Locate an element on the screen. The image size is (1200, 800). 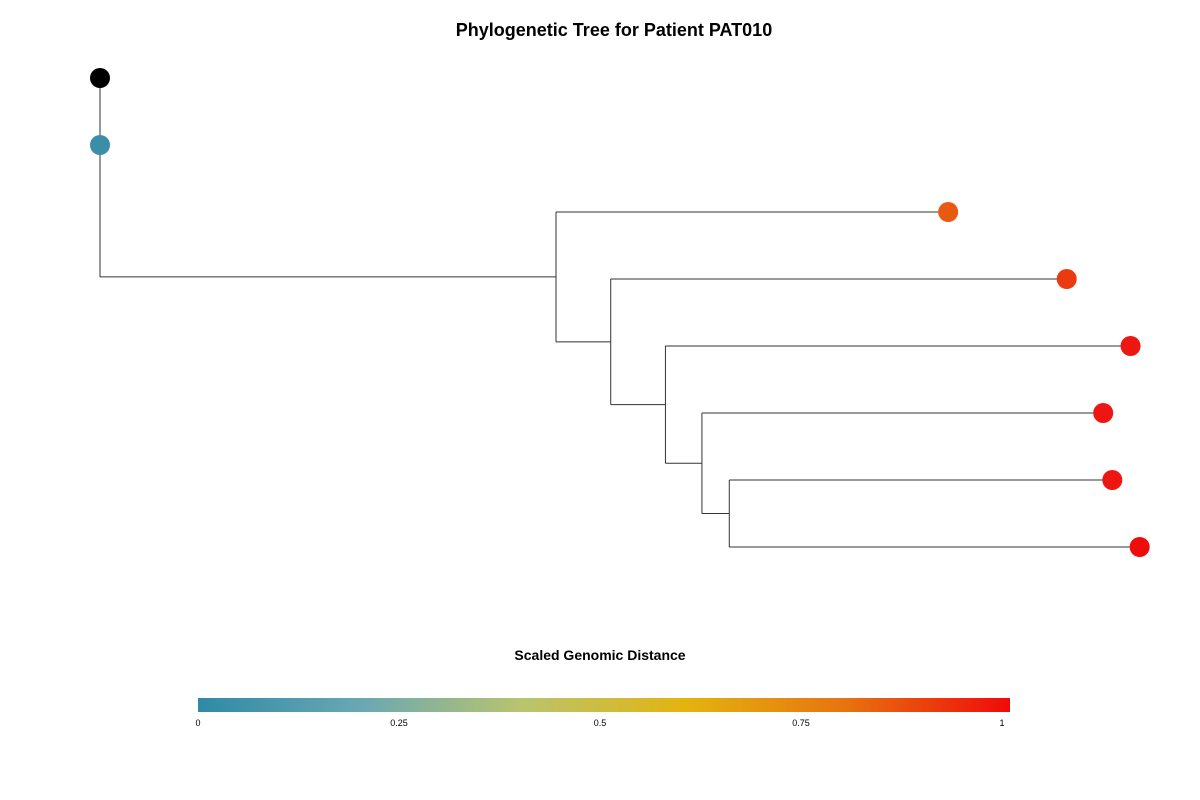
colorbar-title: Scaled Genomic Distance is located at coordinates (599, 655).